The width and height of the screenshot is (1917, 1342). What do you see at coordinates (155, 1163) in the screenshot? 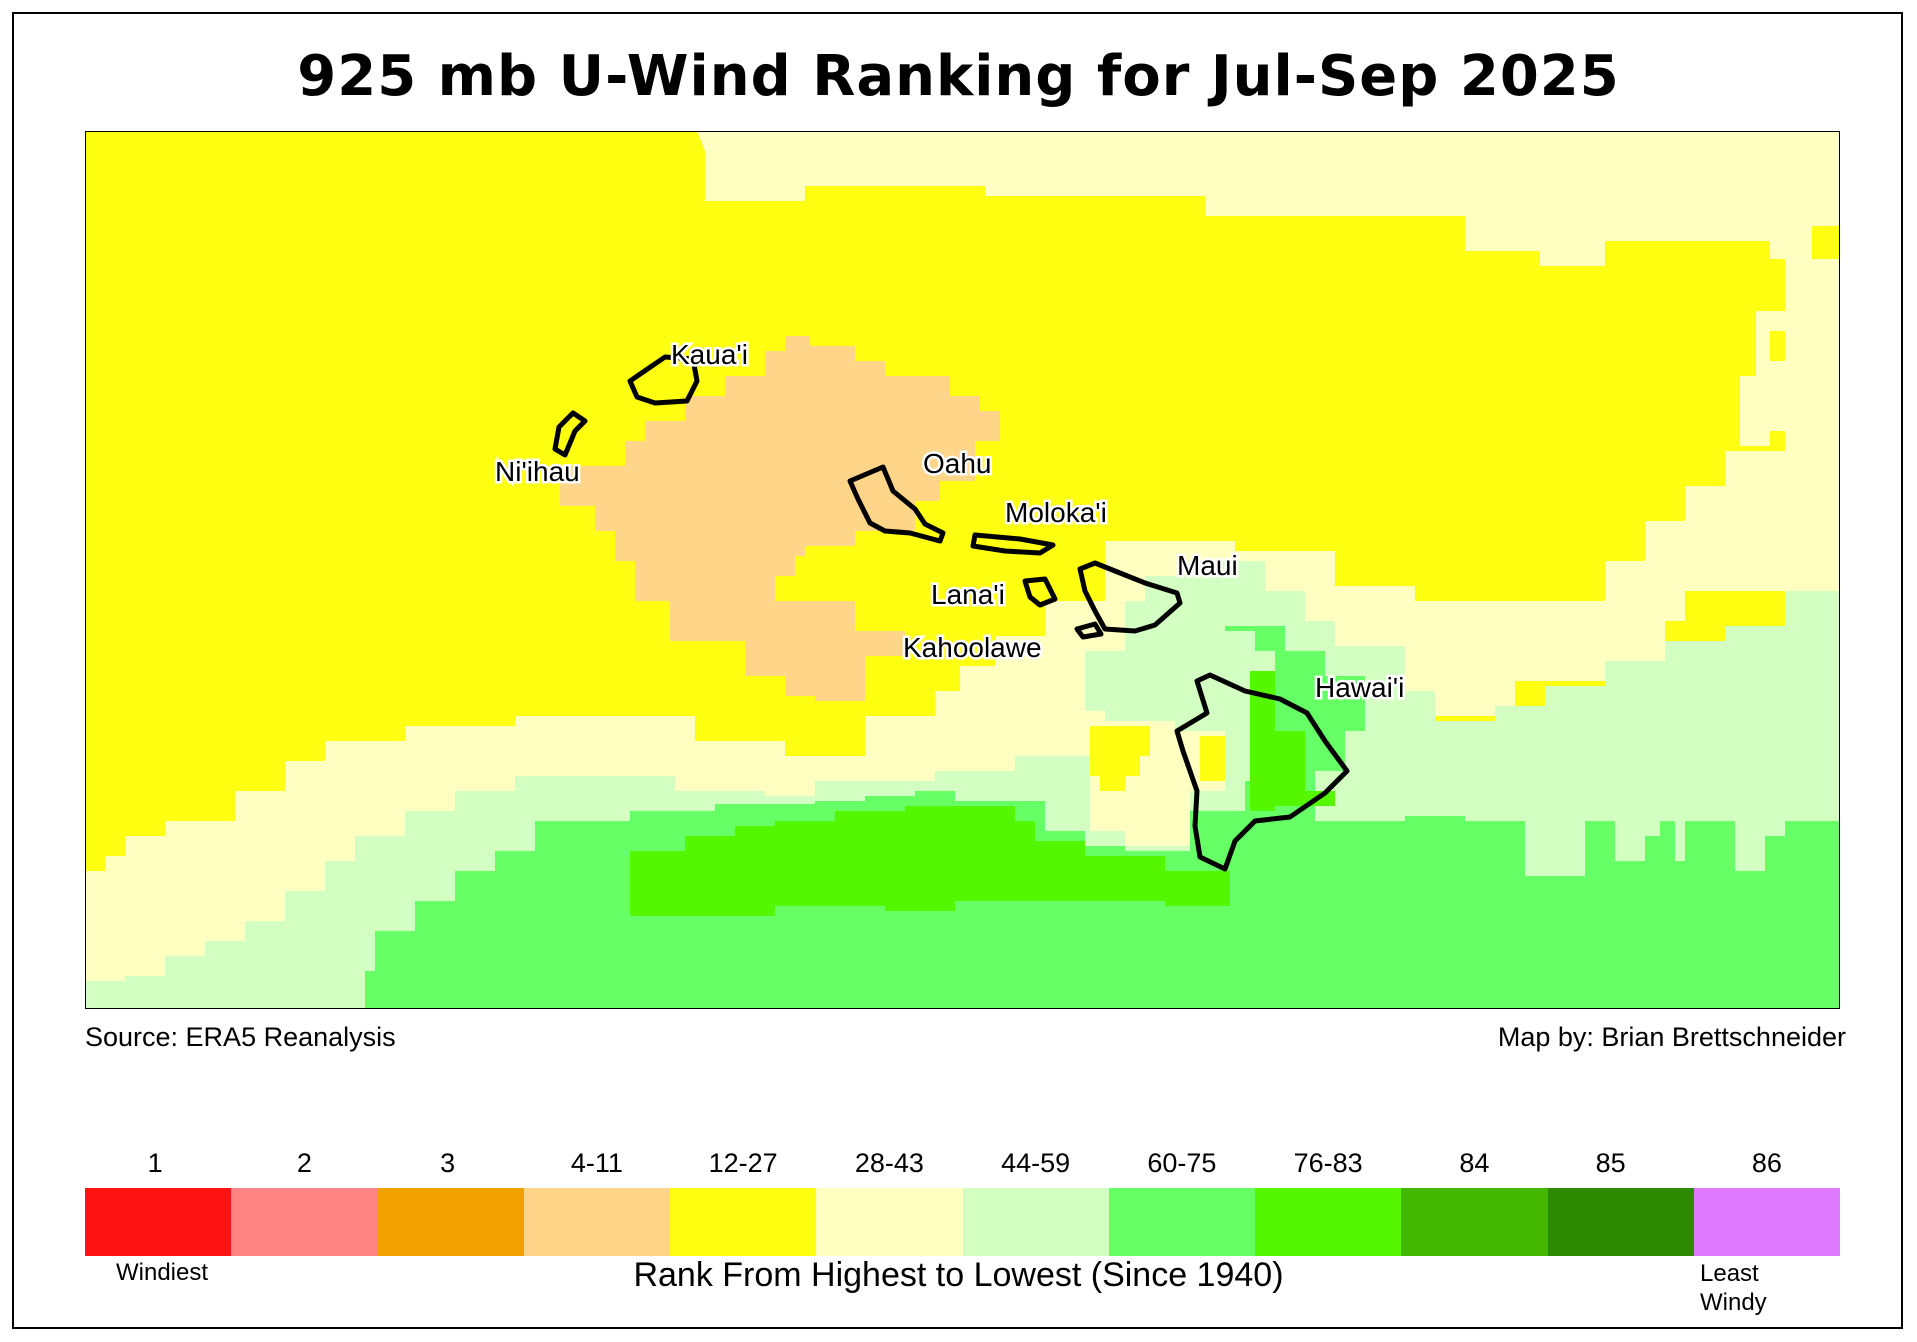
I see `legend-label: 1` at bounding box center [155, 1163].